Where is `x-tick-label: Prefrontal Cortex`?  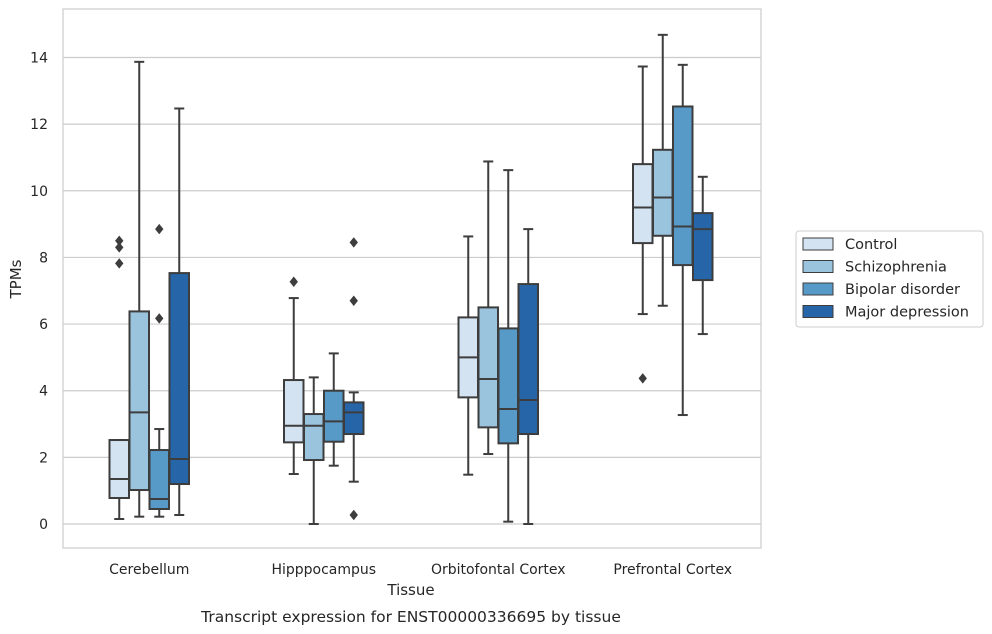
x-tick-label: Prefrontal Cortex is located at coordinates (672, 570).